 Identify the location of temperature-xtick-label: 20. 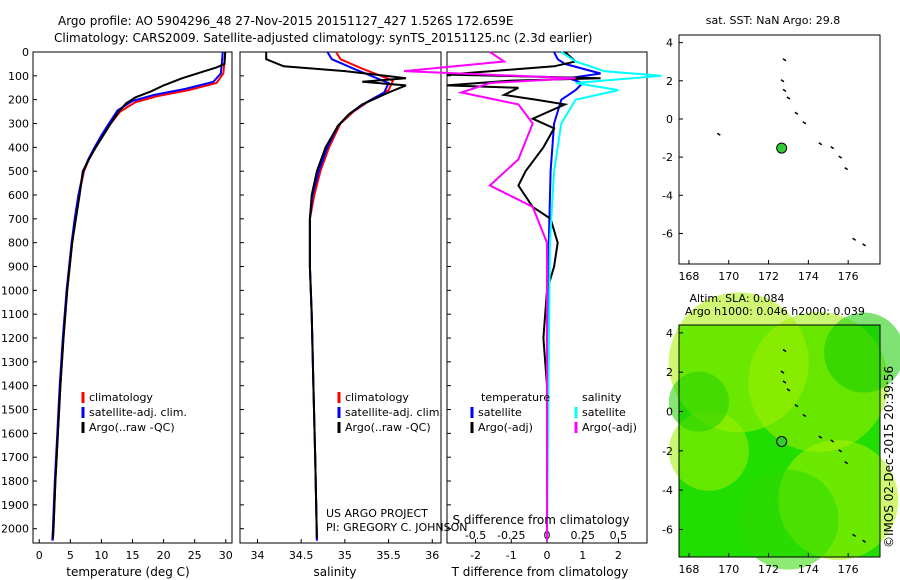
(164, 555).